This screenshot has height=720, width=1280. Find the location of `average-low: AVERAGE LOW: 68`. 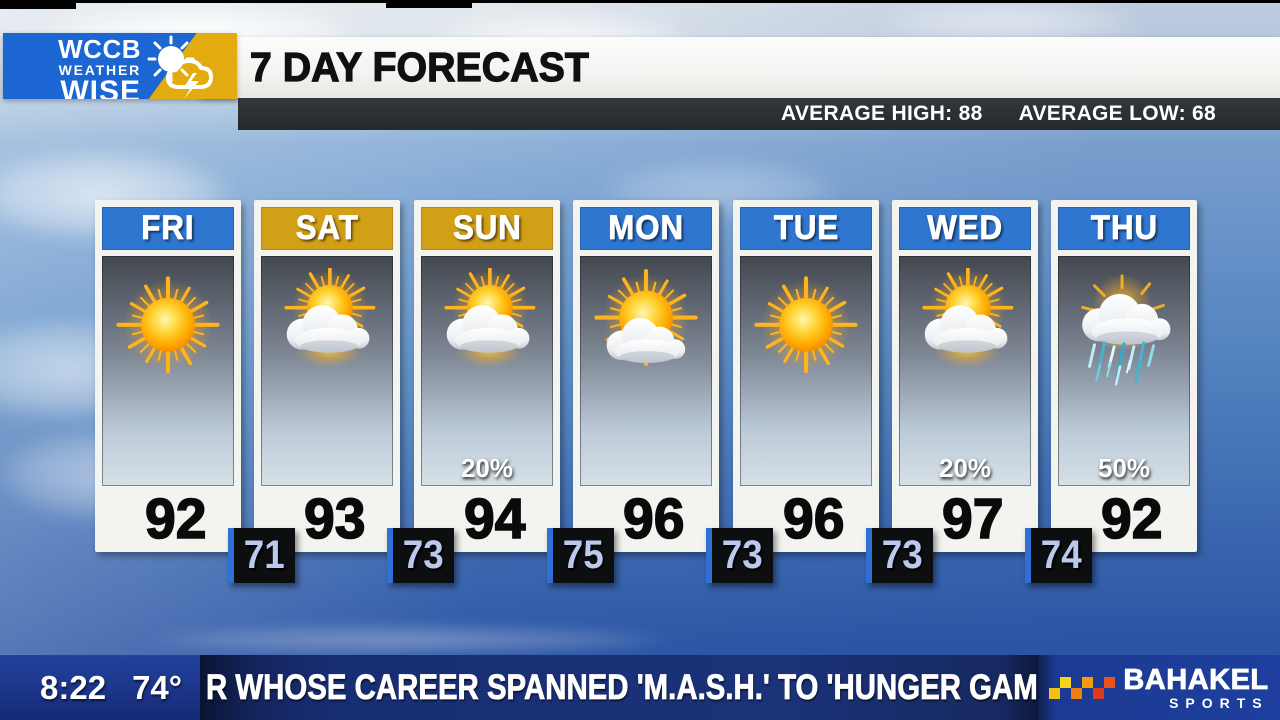

average-low: AVERAGE LOW: 68 is located at coordinates (1117, 113).